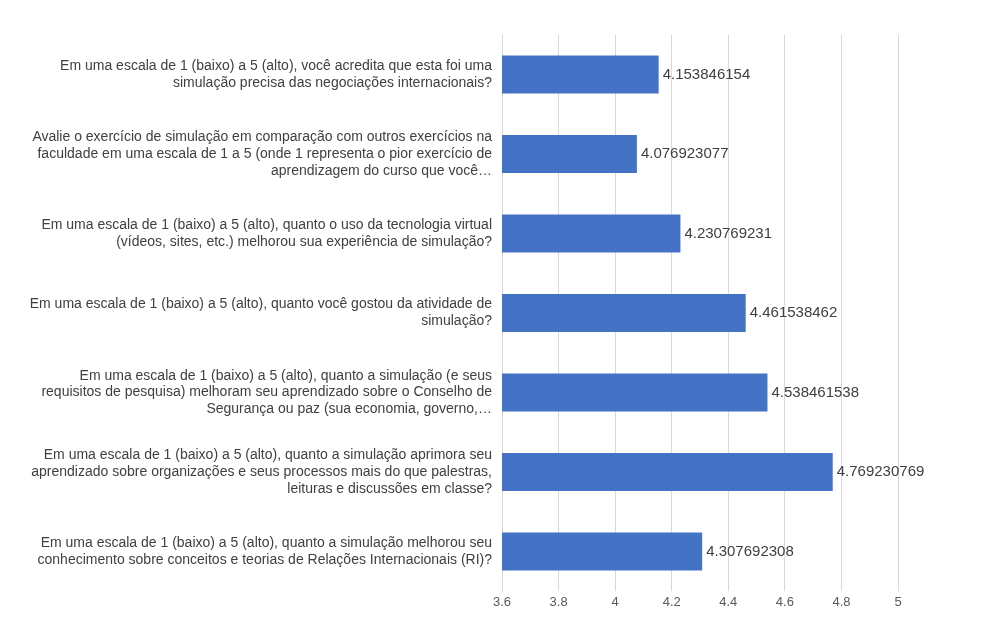  Describe the element at coordinates (265, 550) in the screenshot. I see `y-tick-label: Em uma escala de 1 (baixo) a 5 (alto), quanto a simulação melhorou seu conhecimento sobre conceitos e teorias de Relações Internacionais (RI)?` at that location.